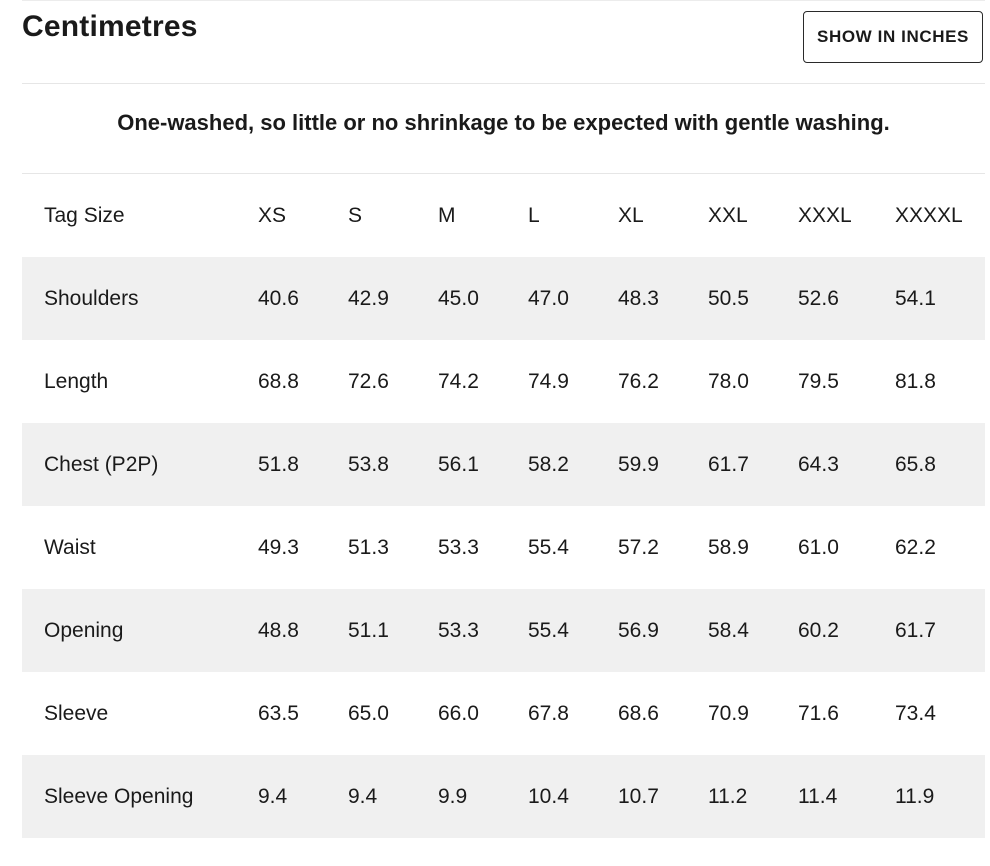  What do you see at coordinates (818, 630) in the screenshot?
I see `measurement-cell: 60.2` at bounding box center [818, 630].